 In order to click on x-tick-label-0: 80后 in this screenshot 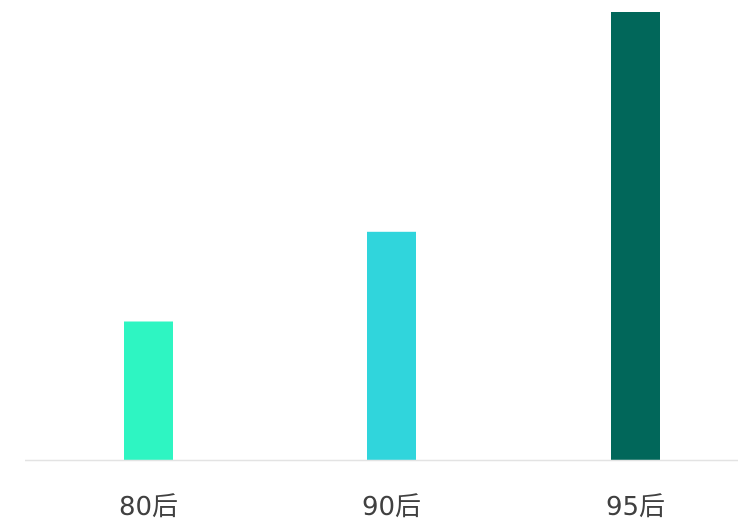, I will do `click(148, 505)`.